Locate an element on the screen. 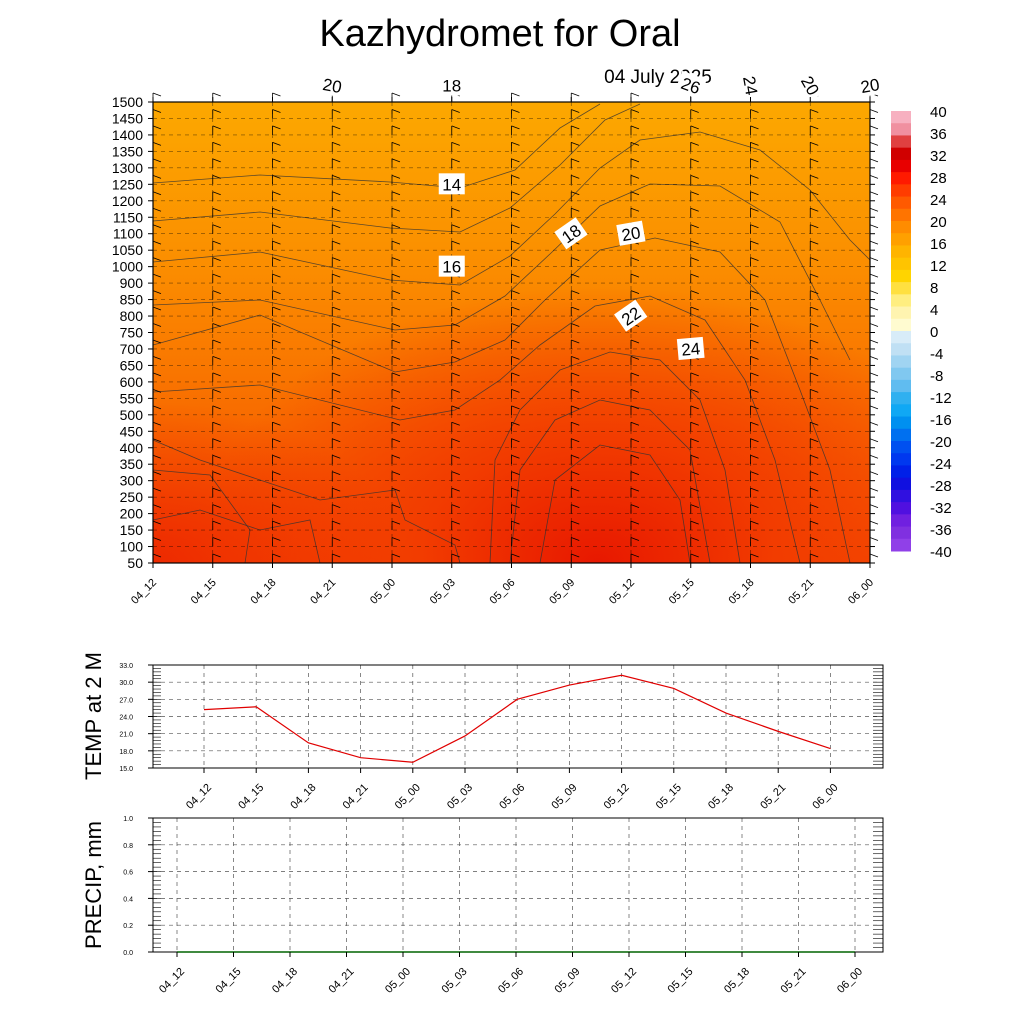 This screenshot has height=1024, width=1024. colorbar-label: 4 is located at coordinates (934, 310).